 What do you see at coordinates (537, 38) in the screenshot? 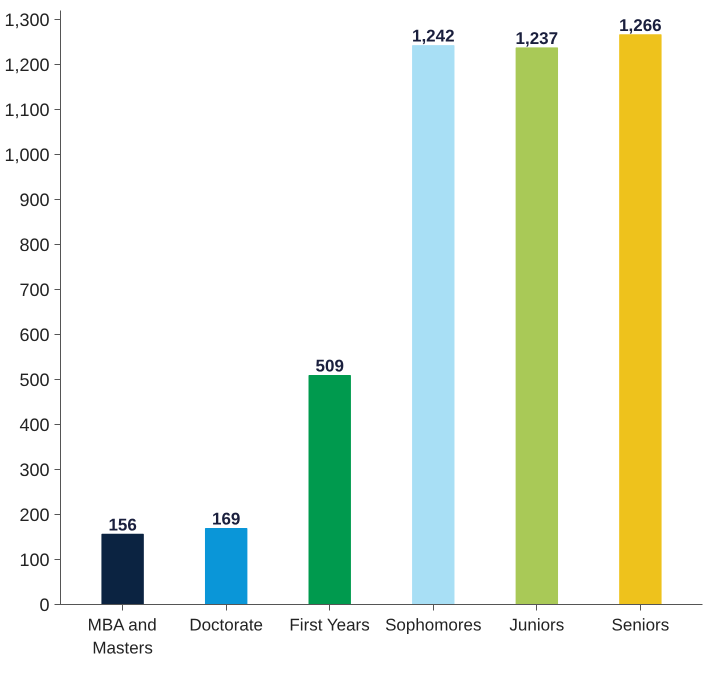
I see `data-label: 1,237` at bounding box center [537, 38].